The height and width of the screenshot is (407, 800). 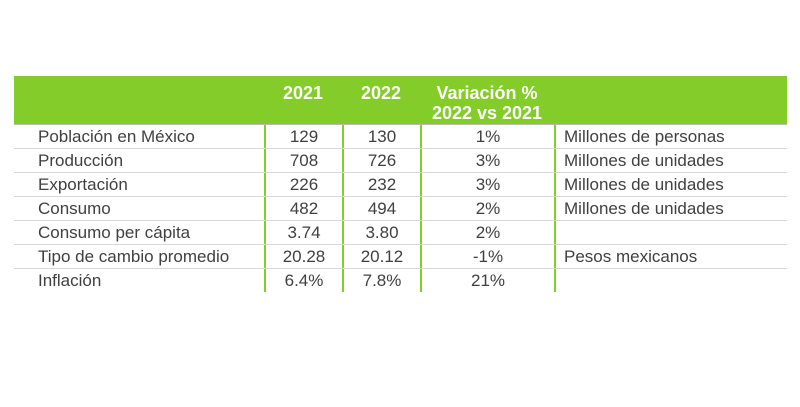 I want to click on value-2022: 20.12, so click(x=381, y=256).